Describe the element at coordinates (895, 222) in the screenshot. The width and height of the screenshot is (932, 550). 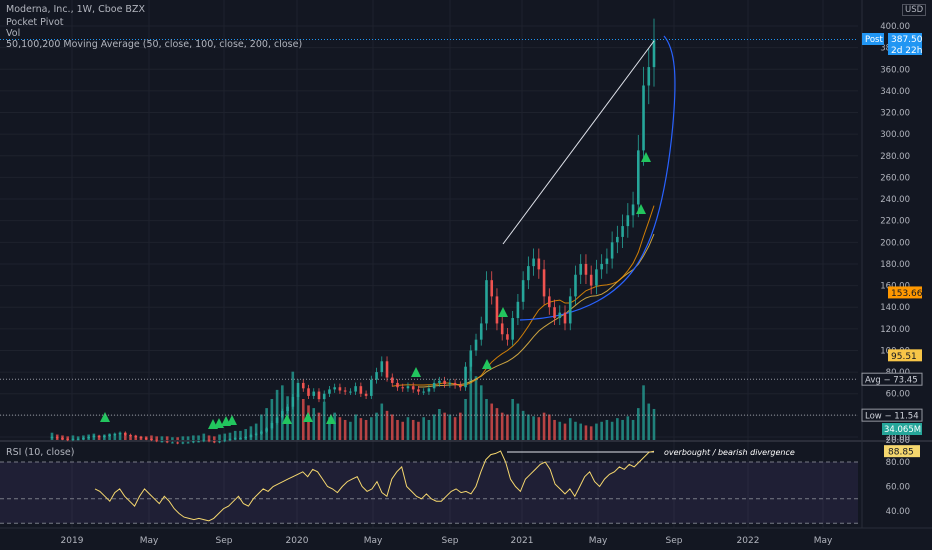
I see `price-tick-label: 220.00` at that location.